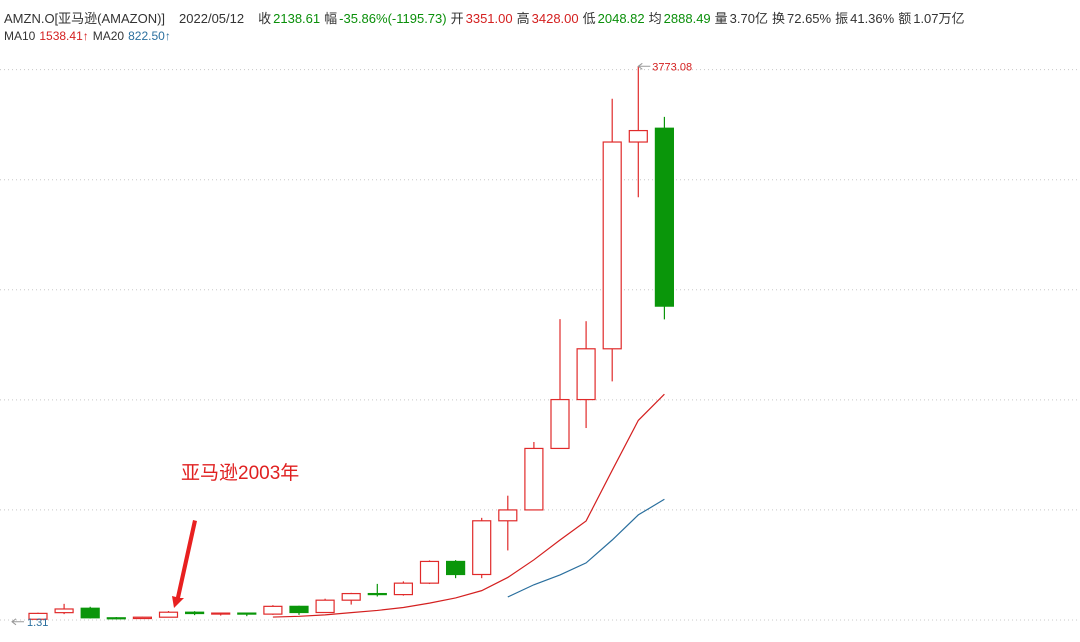  What do you see at coordinates (20, 36) in the screenshot?
I see `legend-name: MA10` at bounding box center [20, 36].